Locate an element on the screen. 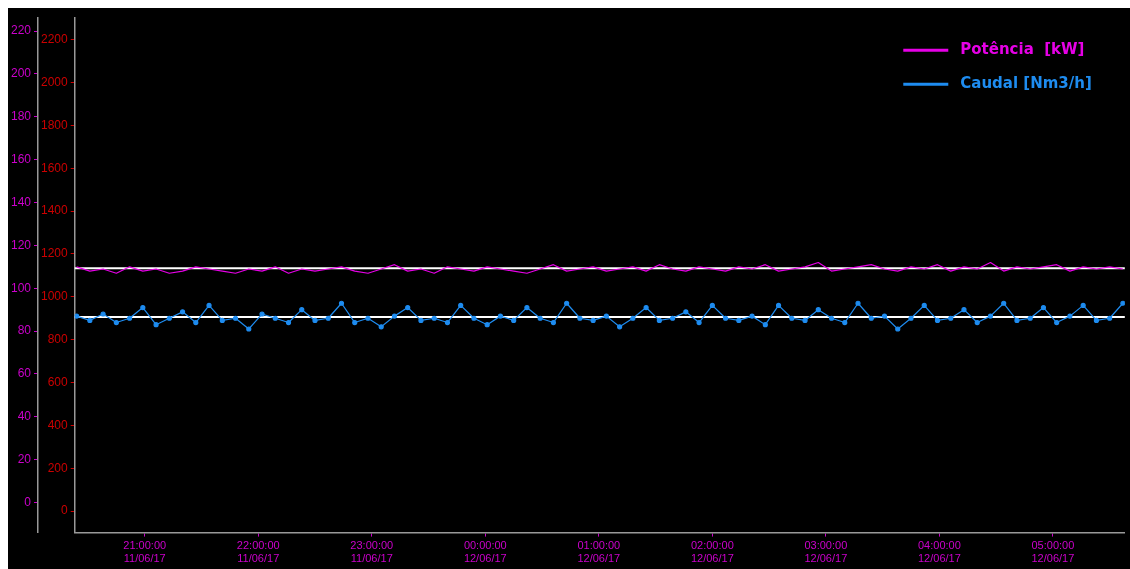  y-tick-label: 40 is located at coordinates (24, 416).